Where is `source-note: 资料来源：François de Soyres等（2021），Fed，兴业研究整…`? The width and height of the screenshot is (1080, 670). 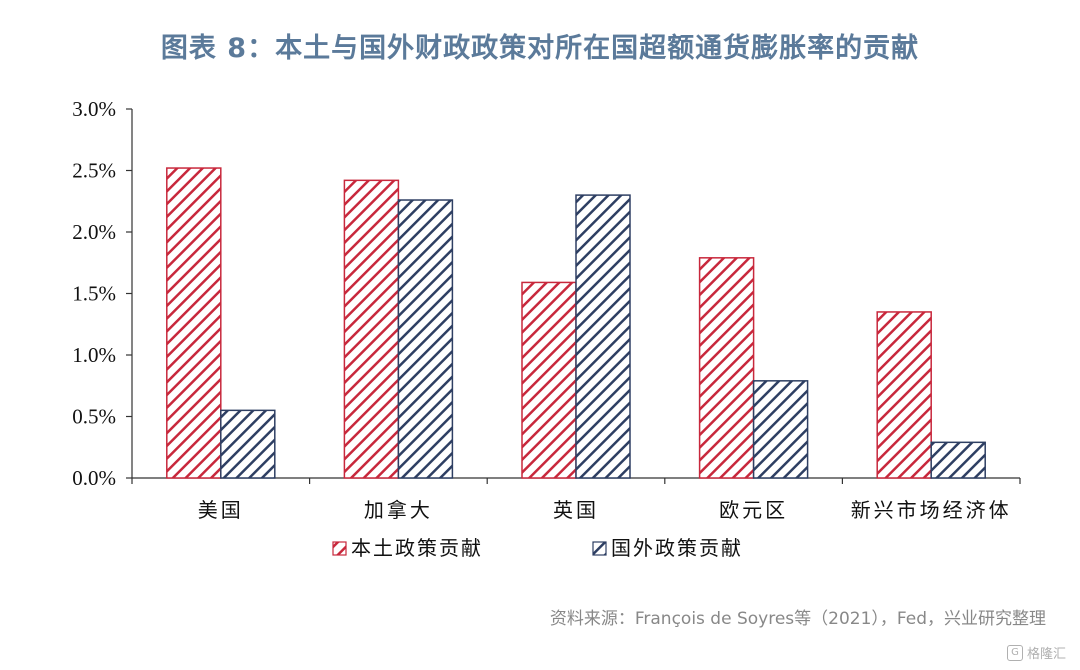
source-note: 资料来源：François de Soyres等（2021），Fed，兴业研究整… is located at coordinates (797, 619).